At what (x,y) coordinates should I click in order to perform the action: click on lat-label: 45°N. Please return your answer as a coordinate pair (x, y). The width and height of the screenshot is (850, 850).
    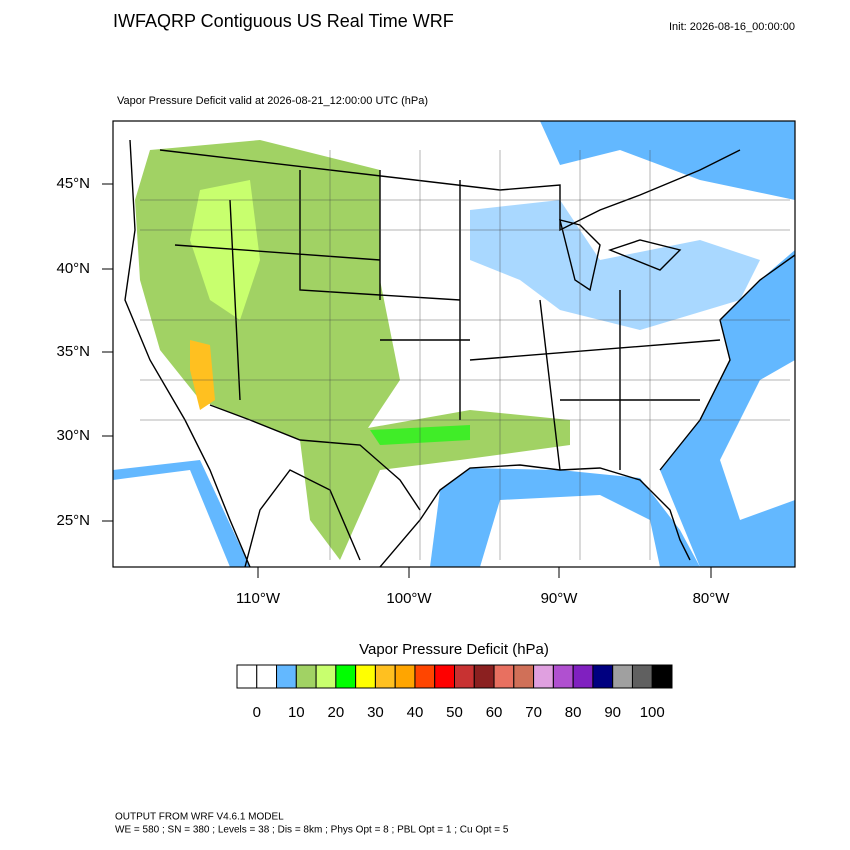
    Looking at the image, I should click on (73, 183).